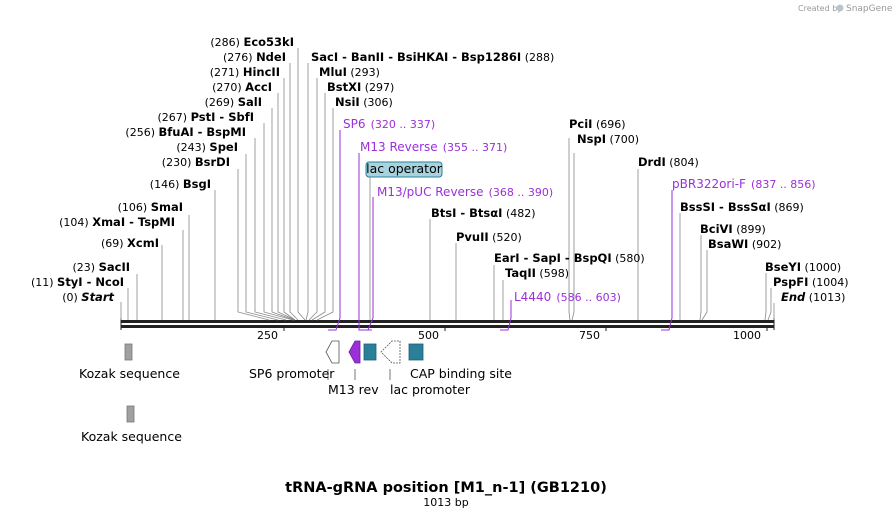  What do you see at coordinates (744, 182) in the screenshot?
I see `primer-pbr322ori-f: pBR322ori-F (837 .. 856)` at bounding box center [744, 182].